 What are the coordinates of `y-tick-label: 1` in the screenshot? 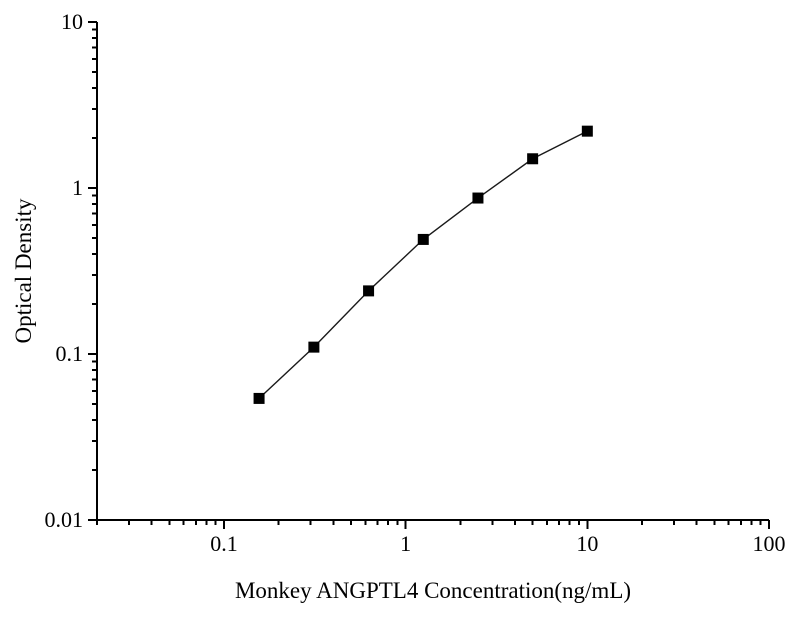 It's located at (77, 187).